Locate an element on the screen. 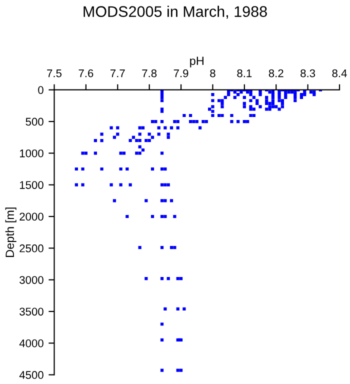 This screenshot has height=384, width=350. x-tick-label: 8.4 is located at coordinates (339, 73).